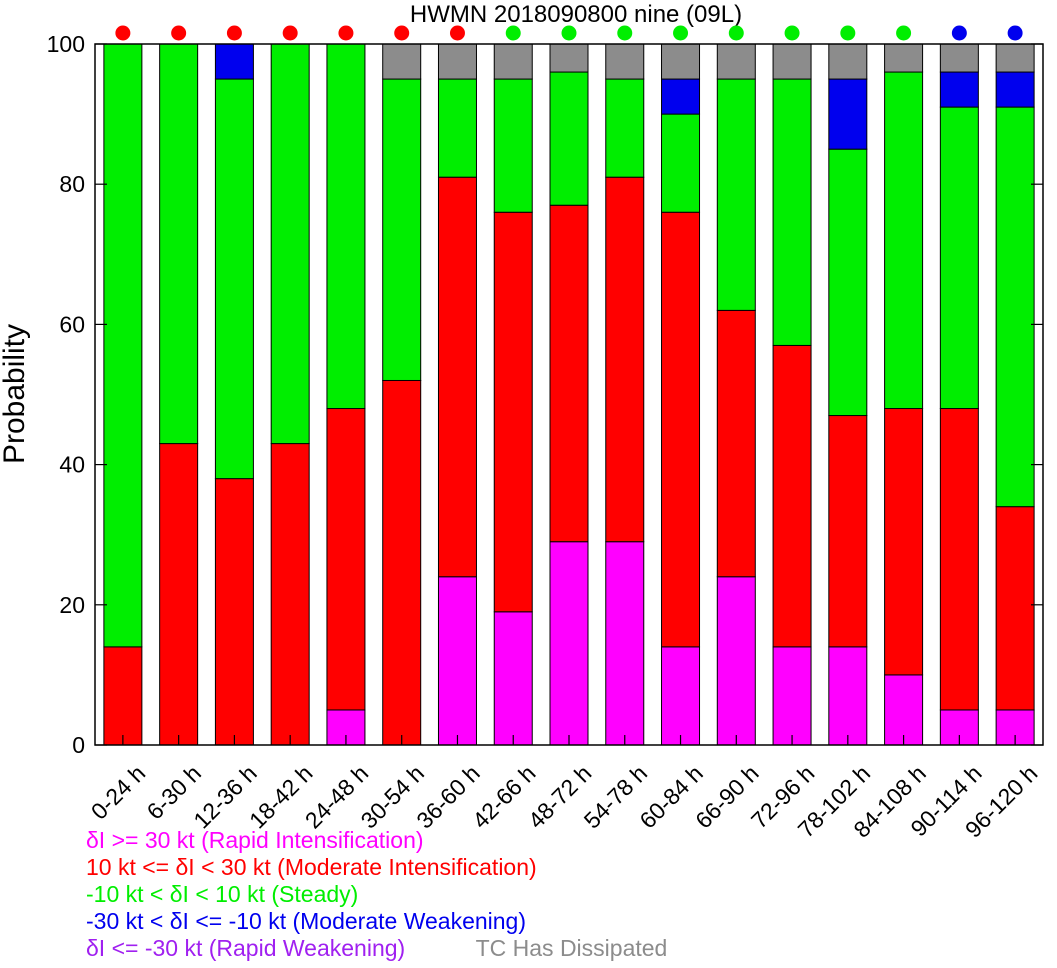  What do you see at coordinates (179, 33) in the screenshot?
I see `top-marker-6-30-h` at bounding box center [179, 33].